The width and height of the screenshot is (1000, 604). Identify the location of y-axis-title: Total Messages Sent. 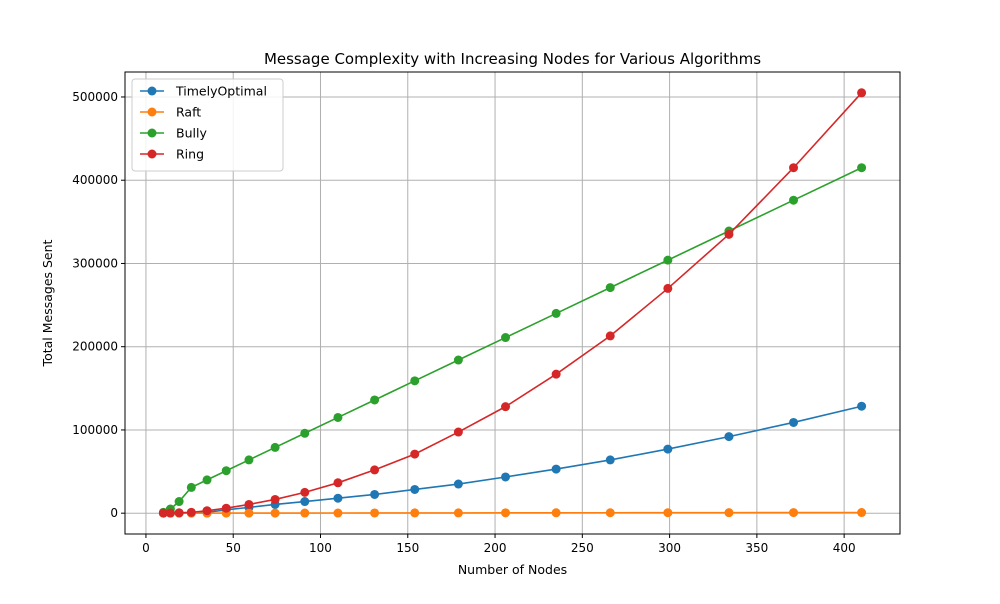
(47, 303).